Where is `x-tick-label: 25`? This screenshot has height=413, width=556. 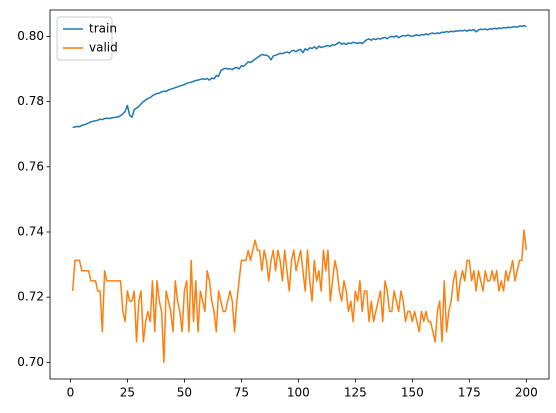 x-tick-label: 25 is located at coordinates (127, 393).